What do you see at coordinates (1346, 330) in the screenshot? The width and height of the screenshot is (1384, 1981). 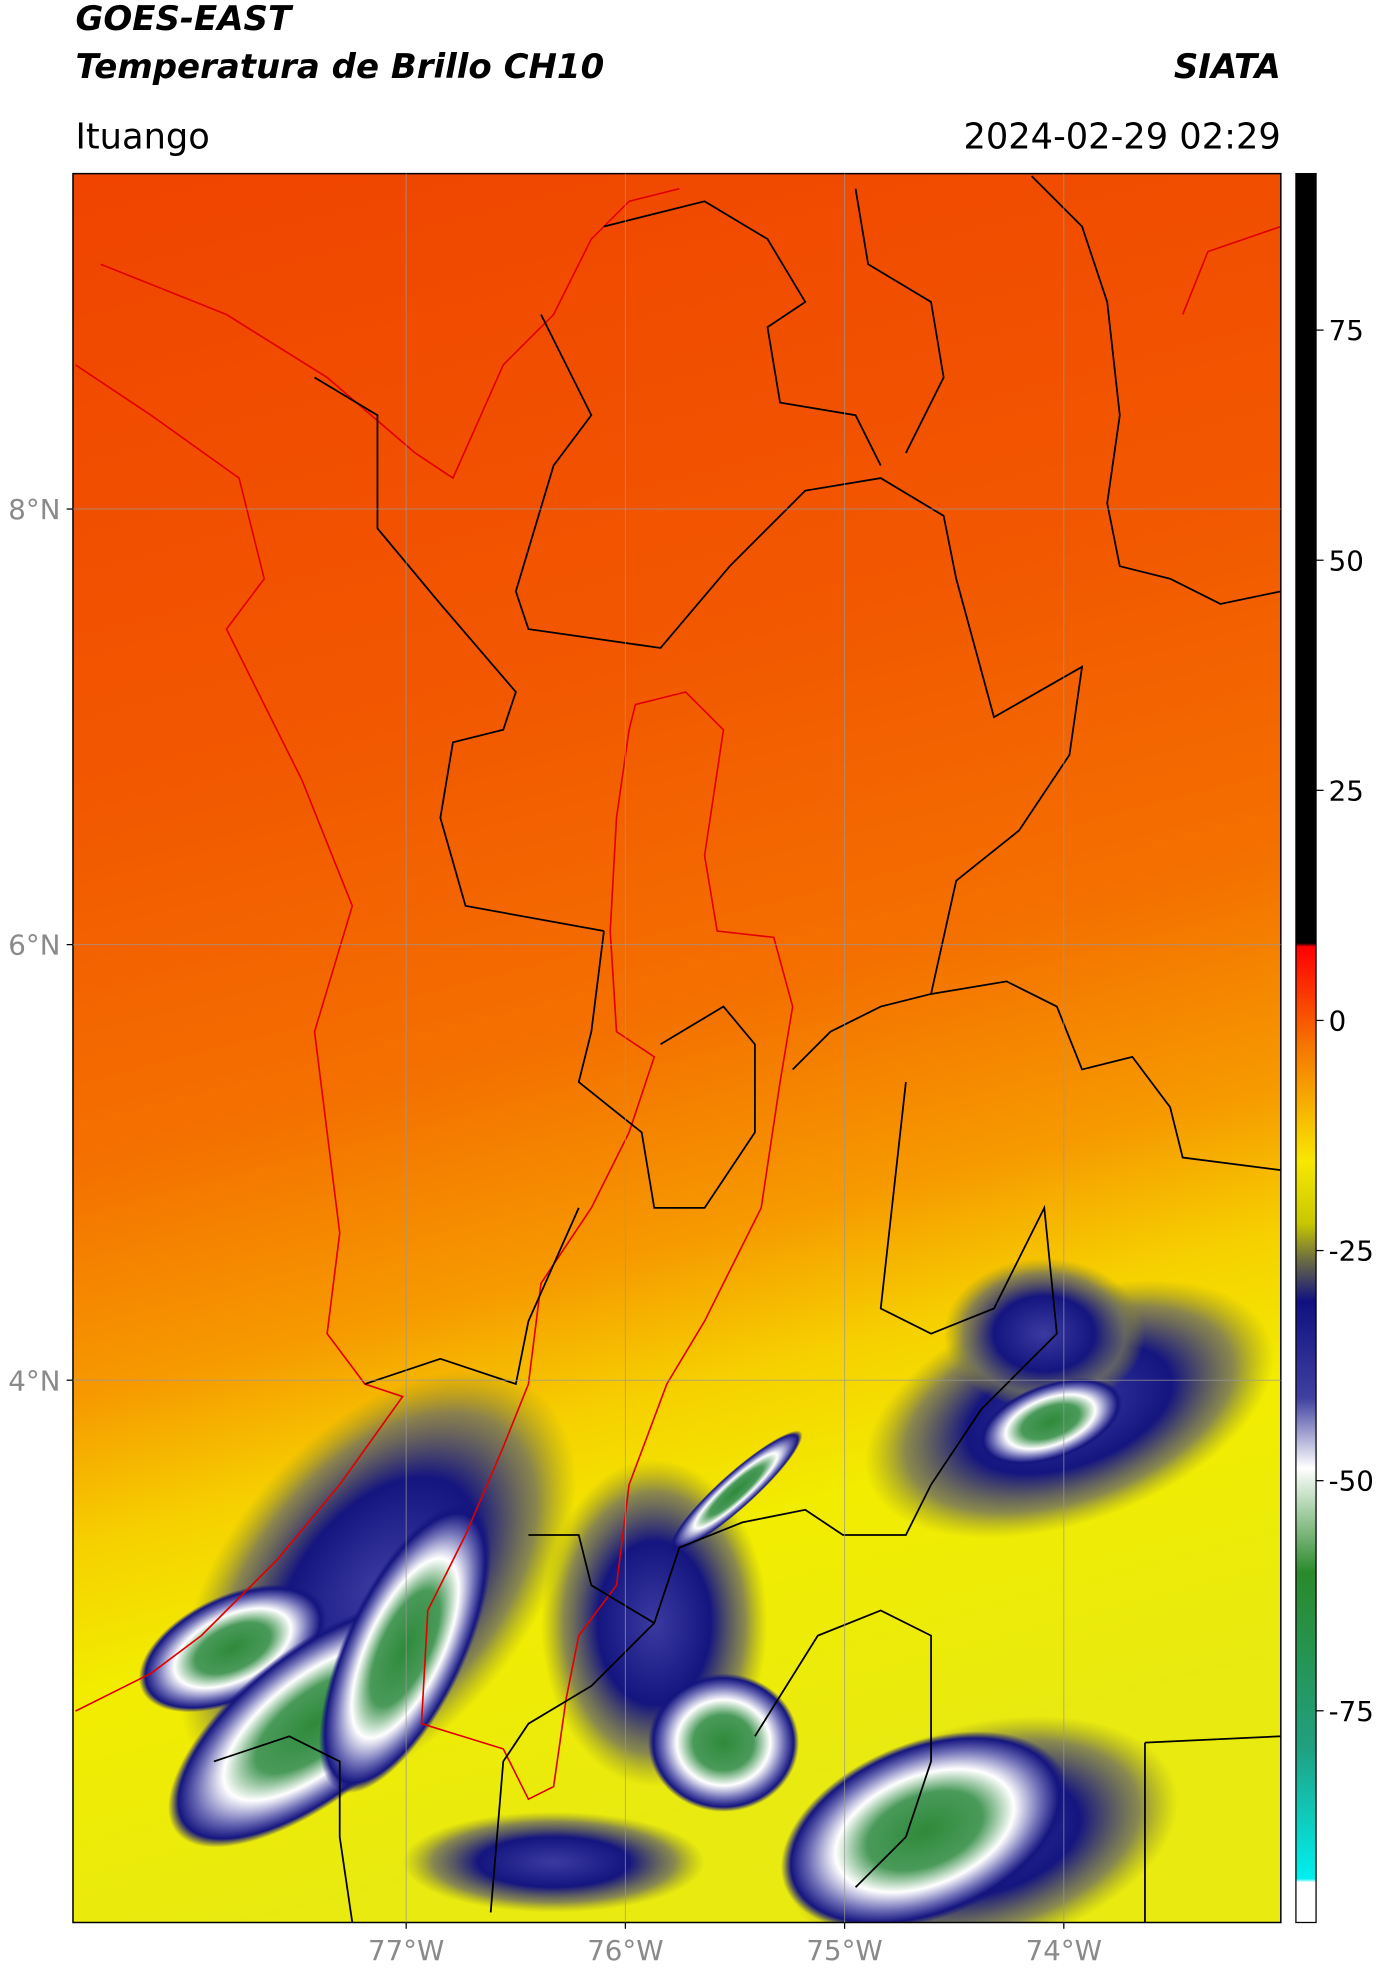 I see `colorbar-tick-label: 75` at bounding box center [1346, 330].